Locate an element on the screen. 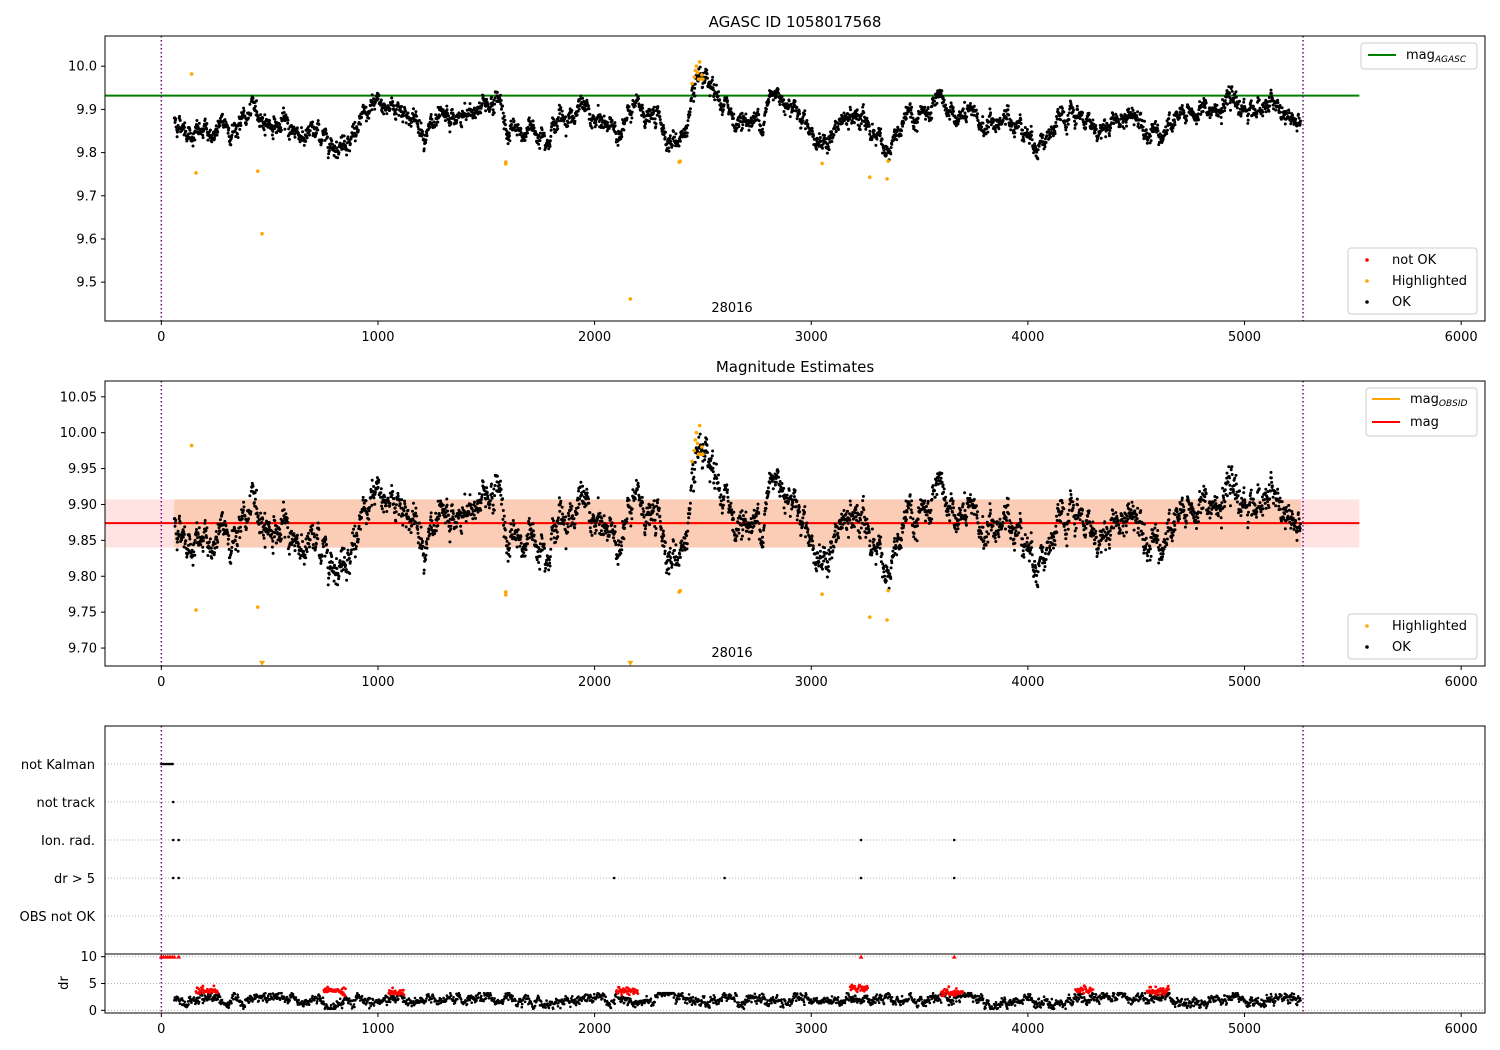 This screenshot has width=1500, height=1050. panel-agasc-xtick-label: 6000 is located at coordinates (1461, 337).